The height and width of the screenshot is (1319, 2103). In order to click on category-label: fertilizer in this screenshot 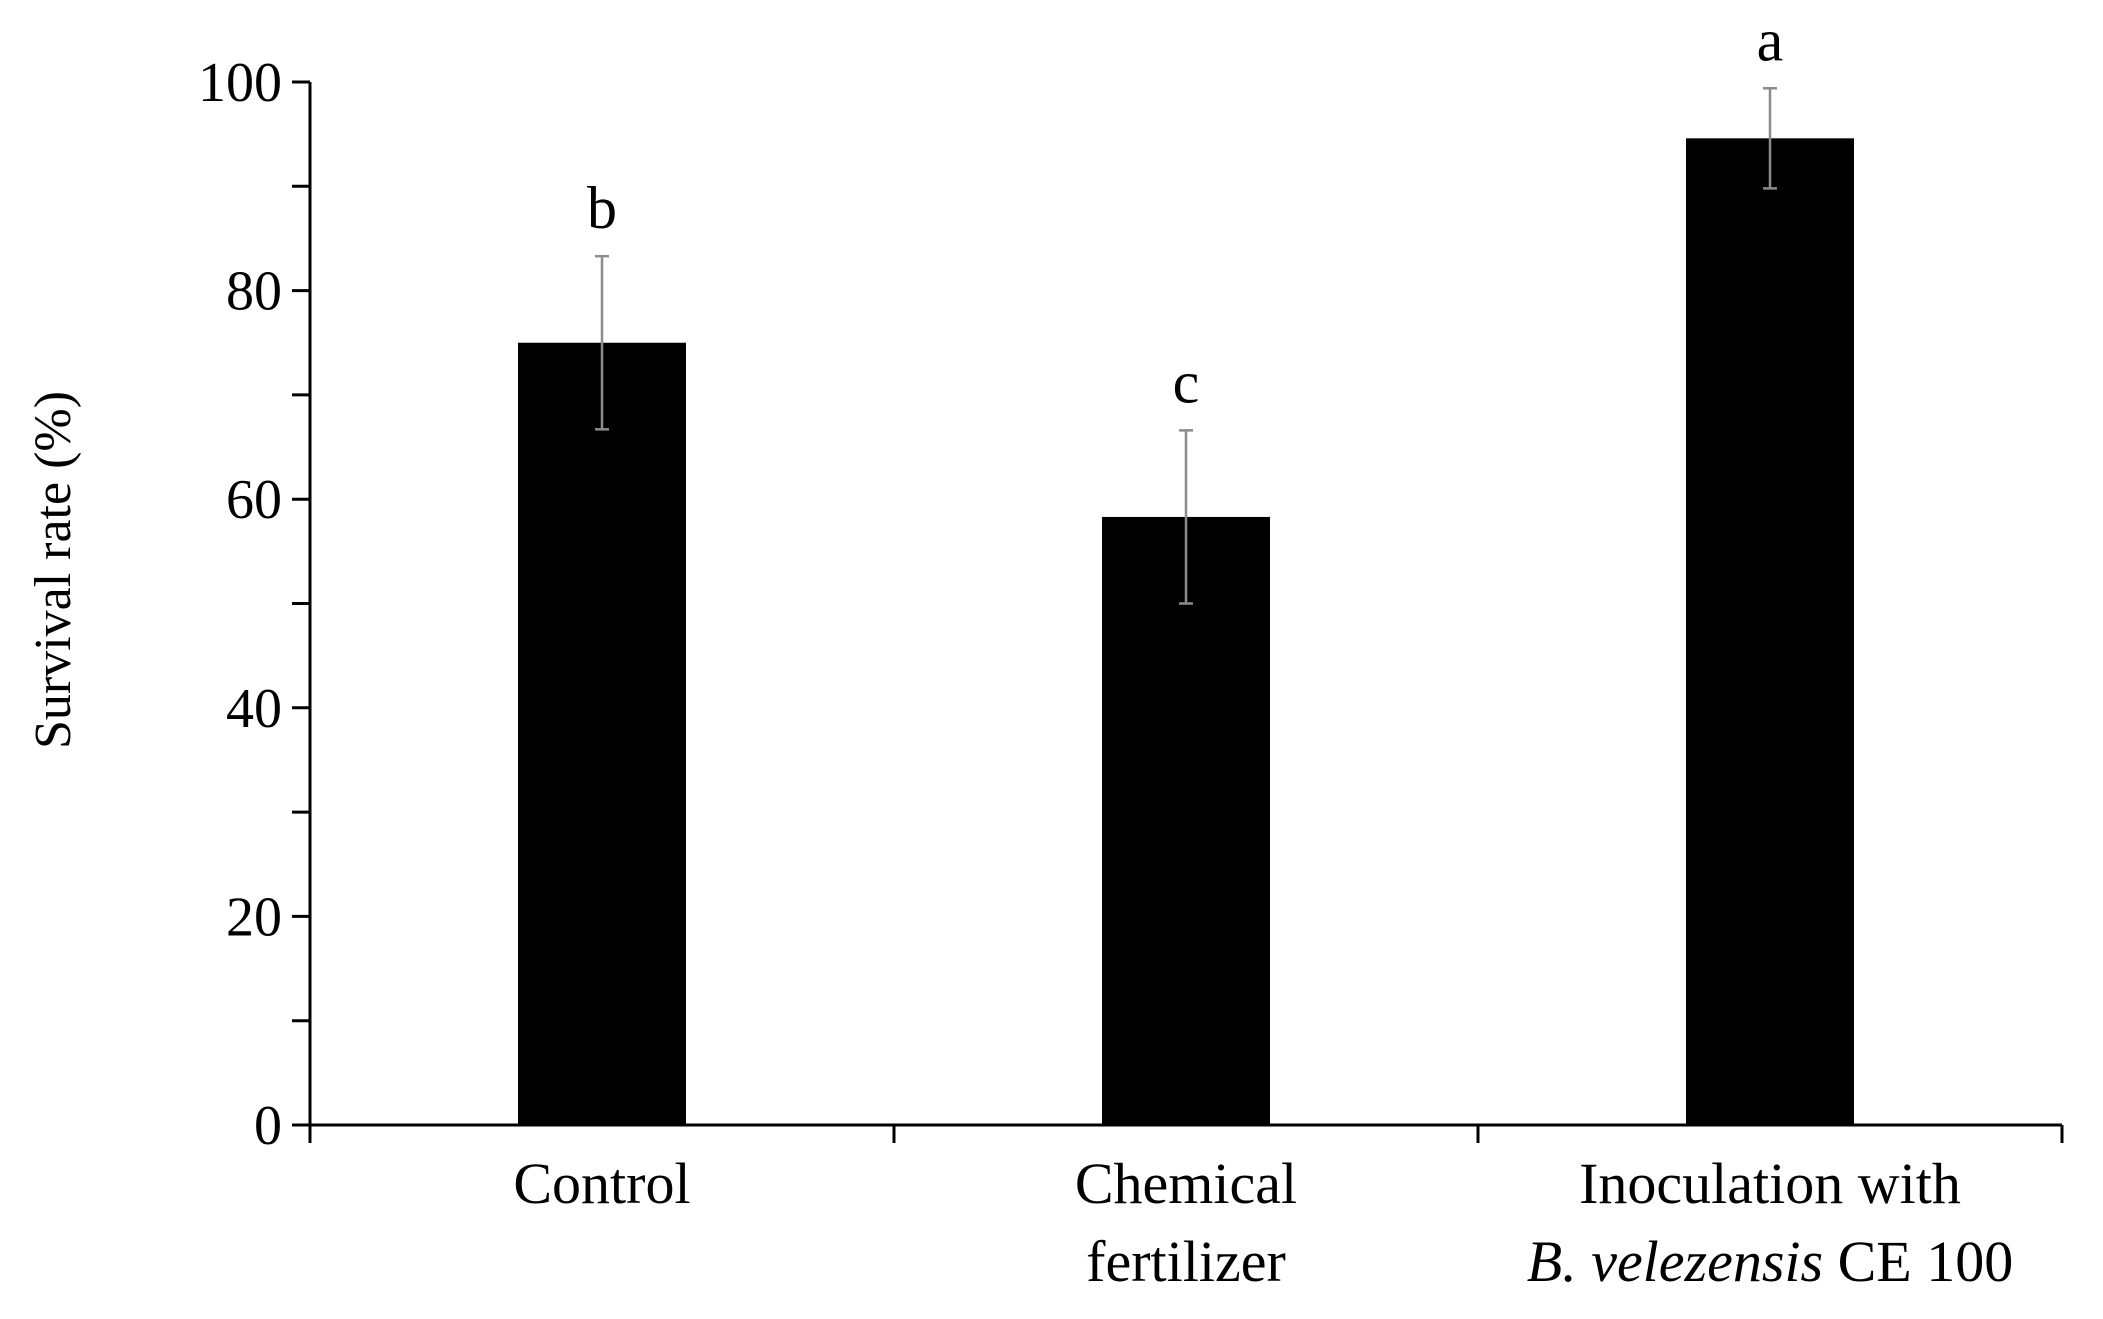, I will do `click(1186, 1261)`.